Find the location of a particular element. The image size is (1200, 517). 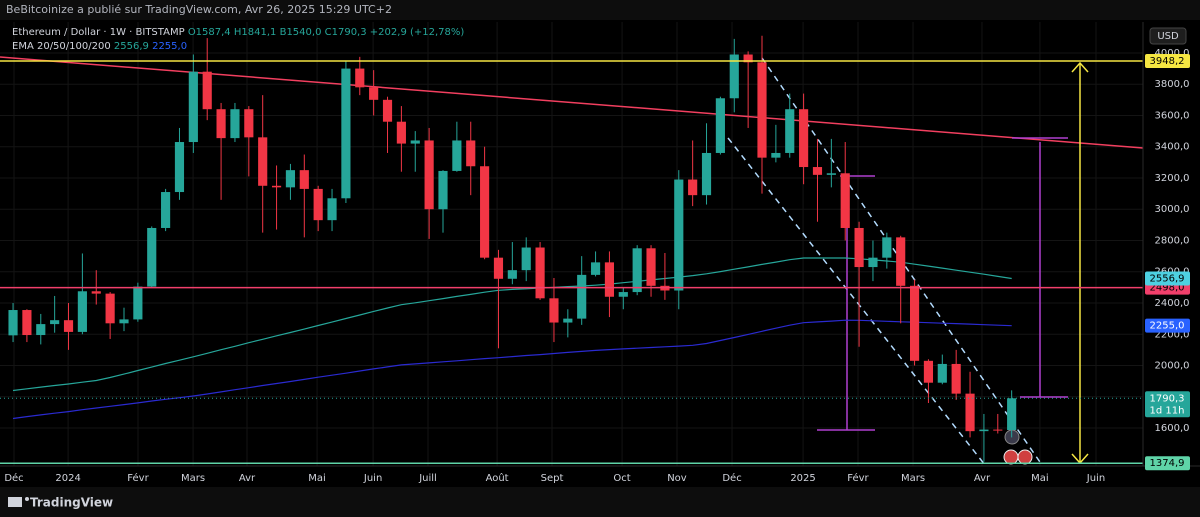

channel-line is located at coordinates (856, 301).